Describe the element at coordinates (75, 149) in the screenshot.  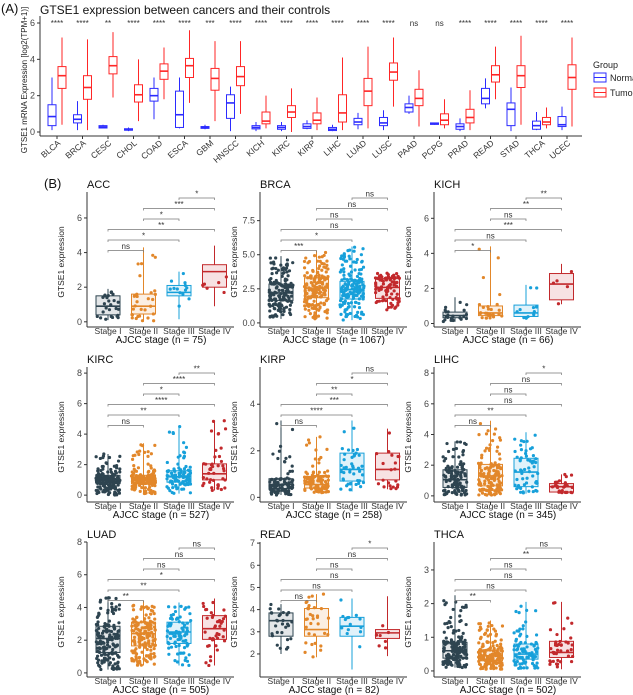
I see `x-tick-label: BRCA` at that location.